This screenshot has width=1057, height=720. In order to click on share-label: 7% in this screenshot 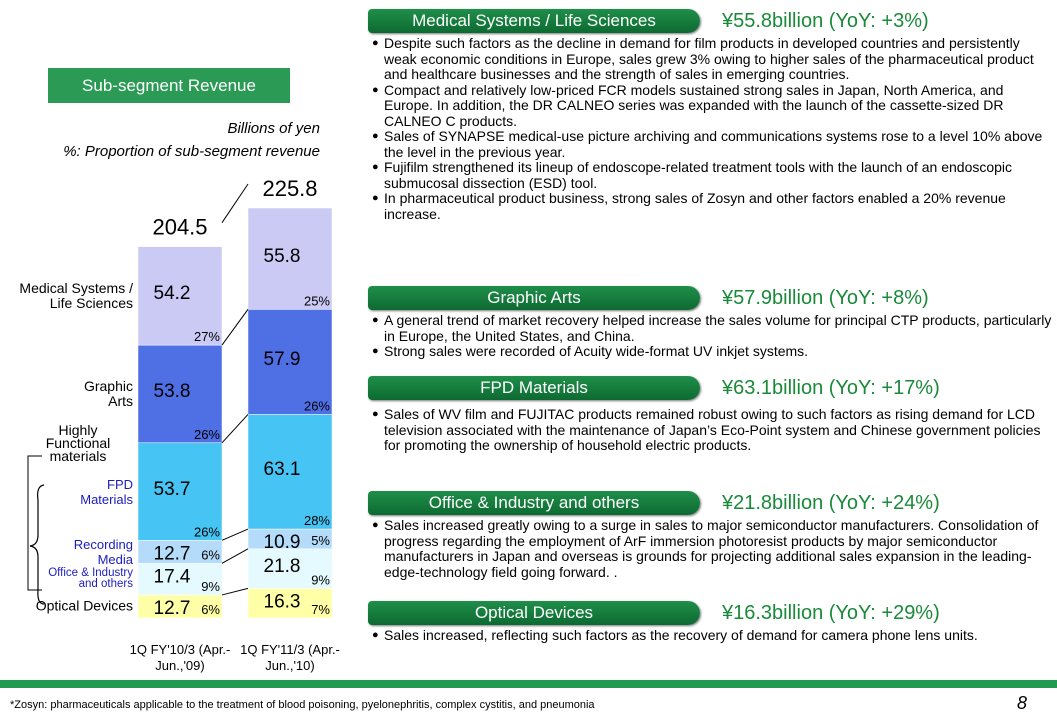, I will do `click(320, 609)`.